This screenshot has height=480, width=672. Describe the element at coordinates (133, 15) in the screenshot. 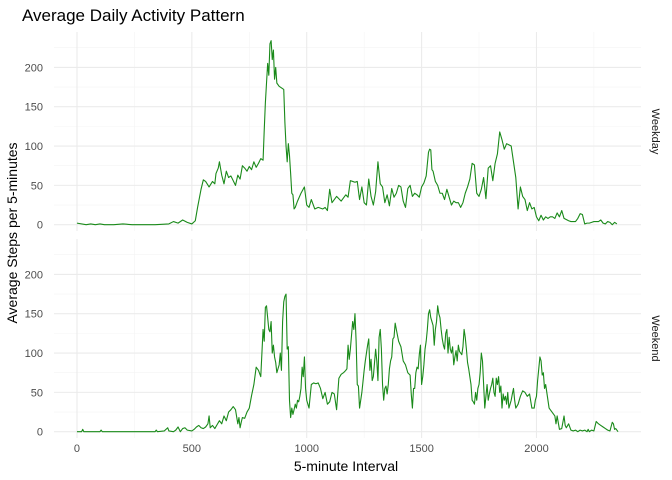

I see `chart-title: Average Daily Activity Pattern` at that location.